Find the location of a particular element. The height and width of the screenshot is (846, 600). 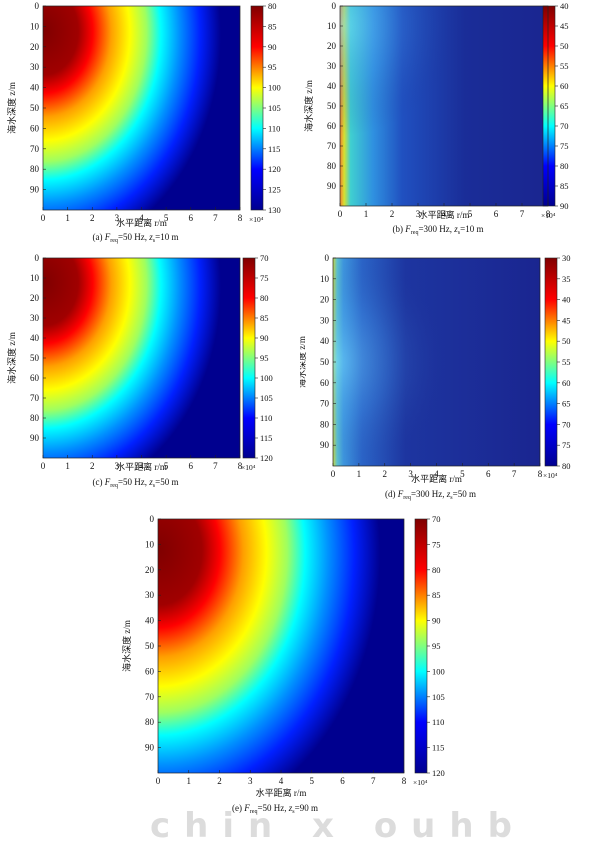

panel-caption: (b) Freq=300 Hz, zs=10 m is located at coordinates (438, 230).